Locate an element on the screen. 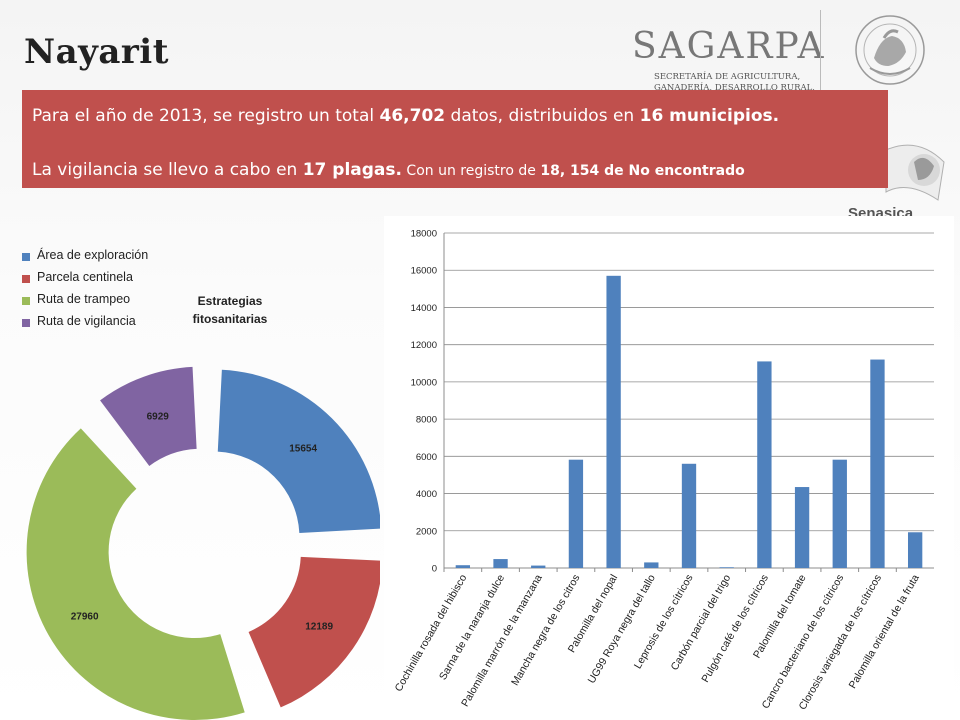 The width and height of the screenshot is (960, 720). y-tick-label: 8000 is located at coordinates (426, 420).